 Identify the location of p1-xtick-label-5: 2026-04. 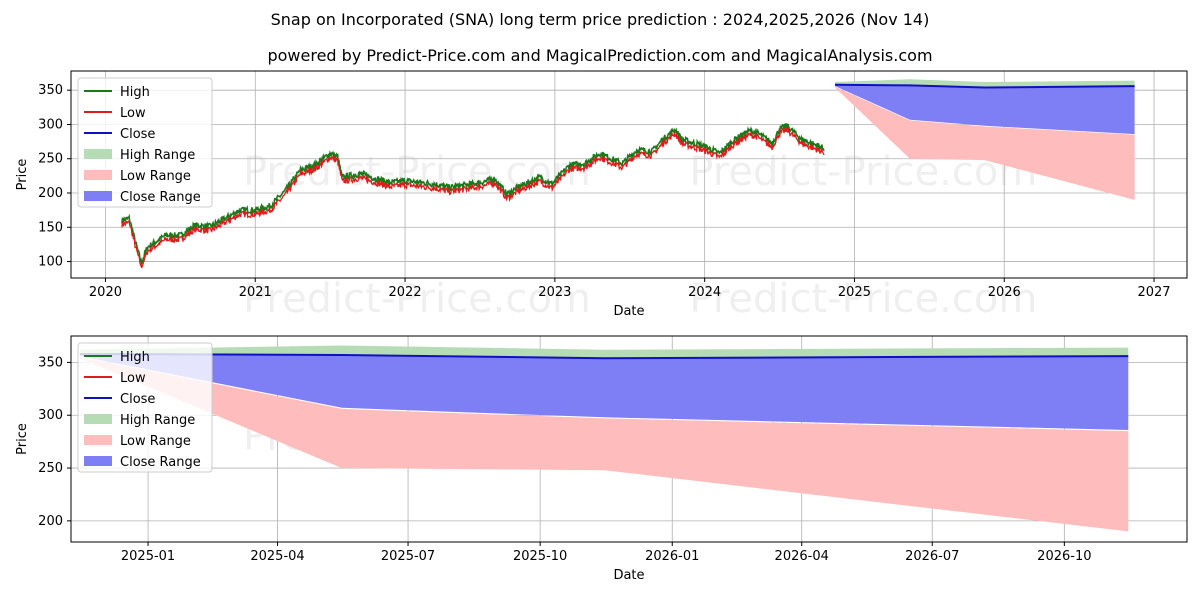
(802, 556).